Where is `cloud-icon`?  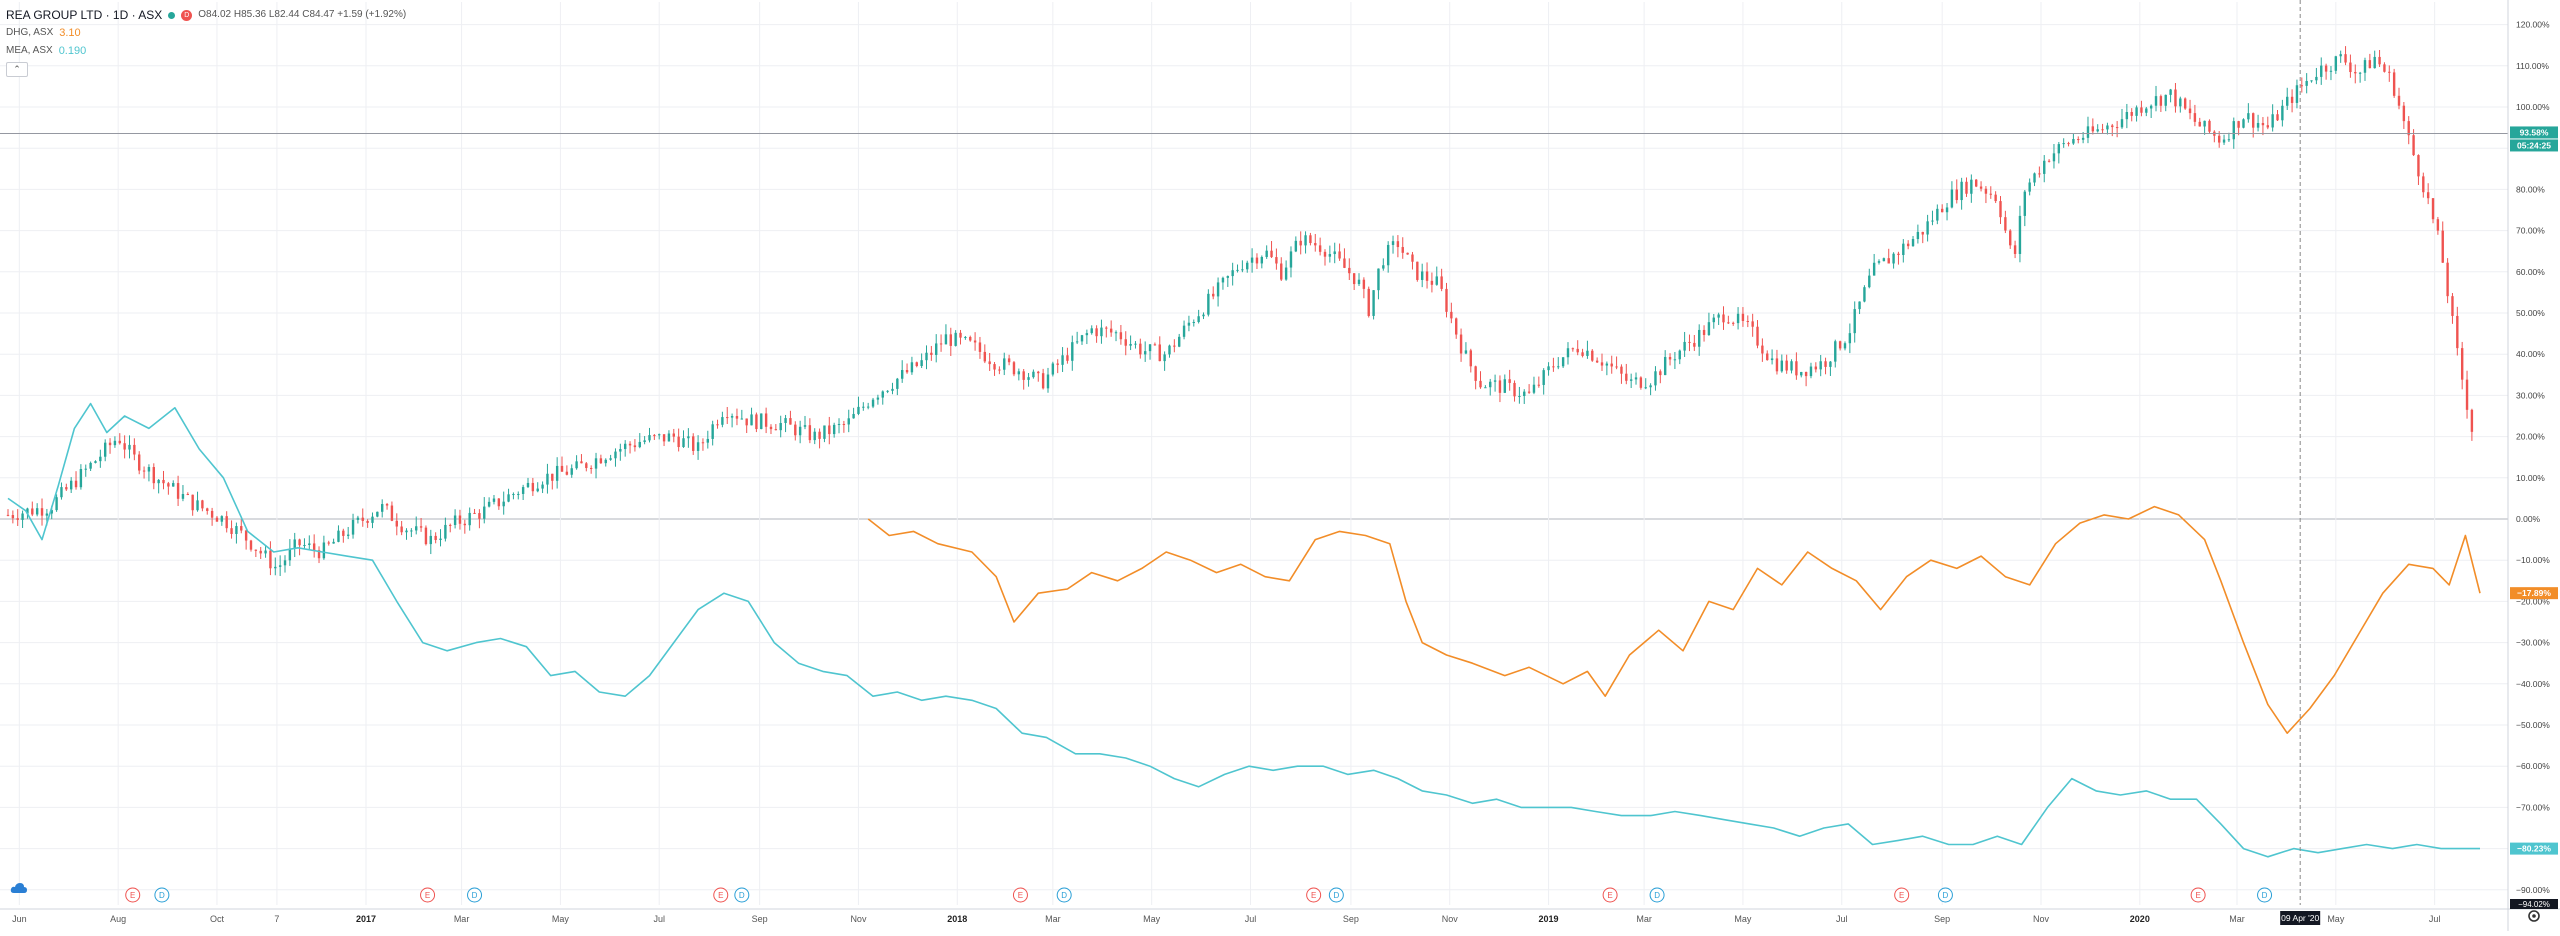
cloud-icon is located at coordinates (19, 888).